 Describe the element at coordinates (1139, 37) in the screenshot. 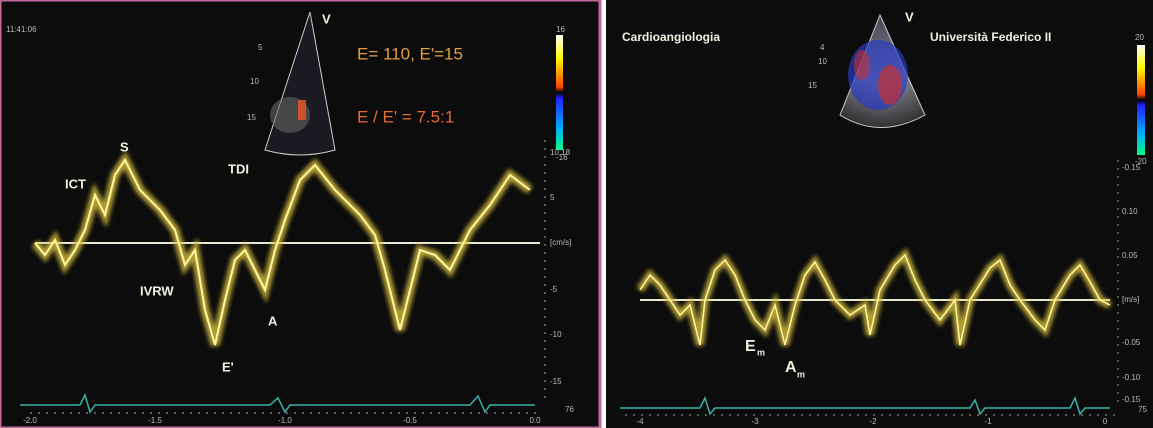

I see `color-scale-label: 20` at that location.